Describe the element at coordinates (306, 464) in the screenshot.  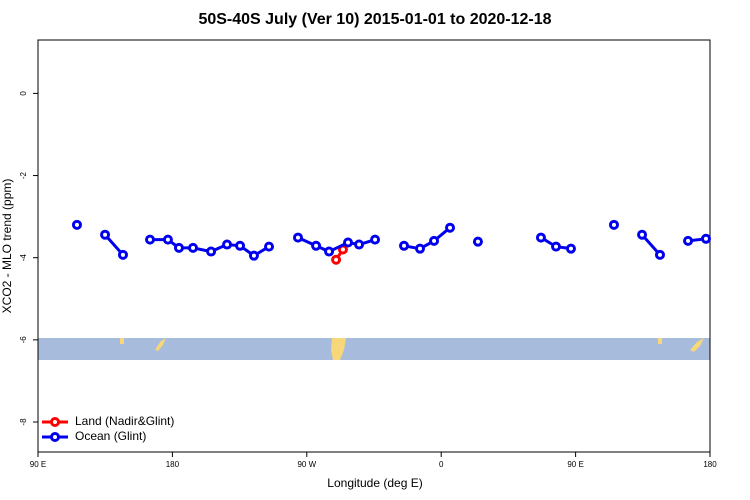
I see `x-tick-label: 90 W` at that location.